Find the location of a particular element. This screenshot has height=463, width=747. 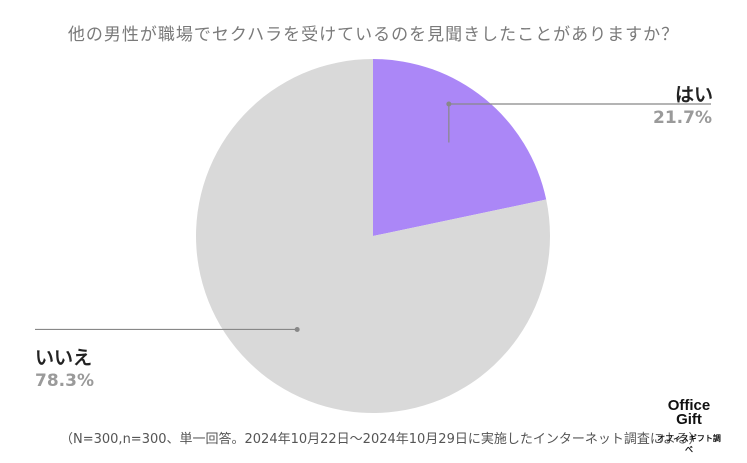

chart-title: 他の男性が職場でセクハラを受けているのを見聞きしたことがありますか？ is located at coordinates (373, 35).